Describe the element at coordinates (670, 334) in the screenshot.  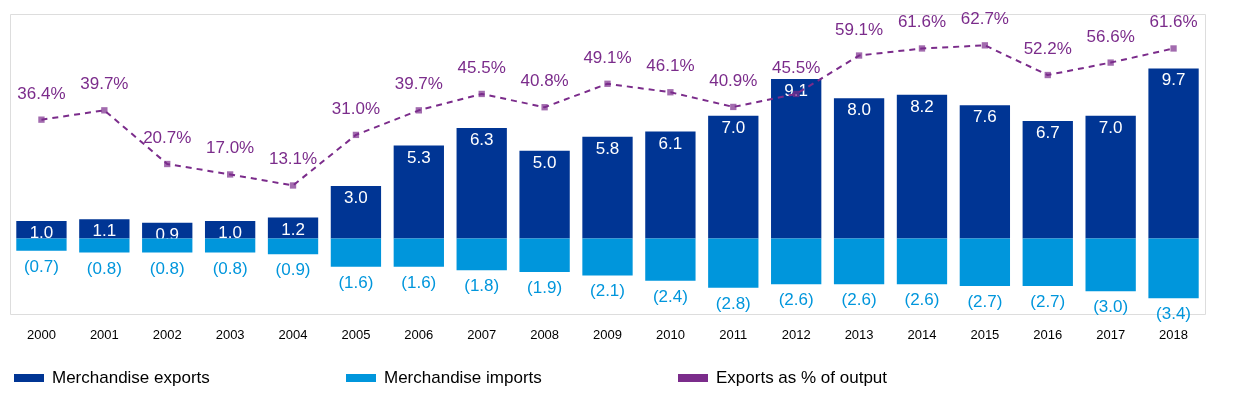
I see `x-tick-label: 2010` at that location.